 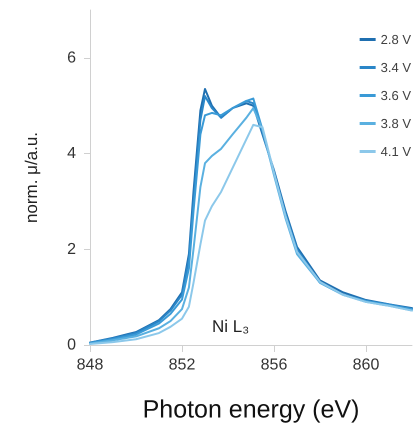 What do you see at coordinates (396, 123) in the screenshot?
I see `legend-label: 3.8 V` at bounding box center [396, 123].